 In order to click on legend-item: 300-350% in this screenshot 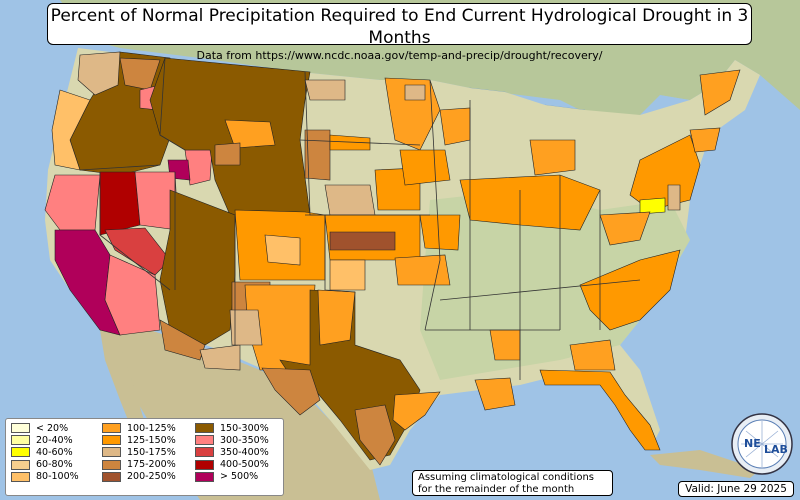, I will do `click(232, 440)`.